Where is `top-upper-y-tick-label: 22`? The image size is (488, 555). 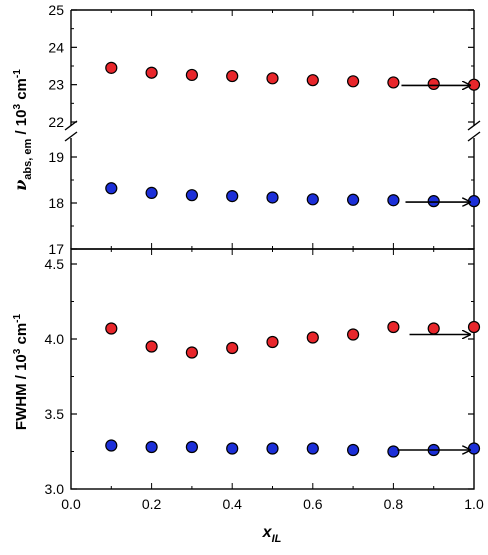
top-upper-y-tick-label: 22 is located at coordinates (56, 122).